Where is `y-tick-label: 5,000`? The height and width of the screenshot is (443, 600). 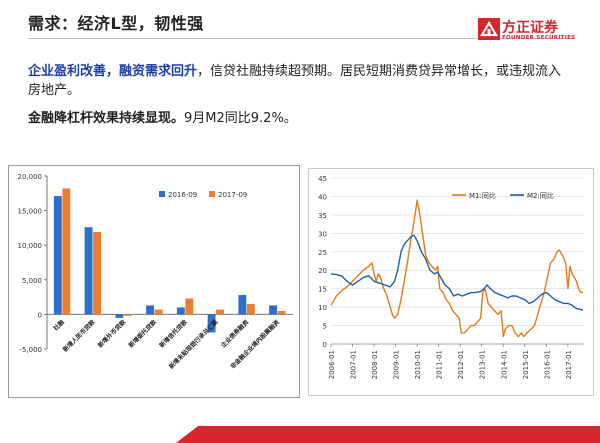 y-tick-label: 5,000 is located at coordinates (32, 281).